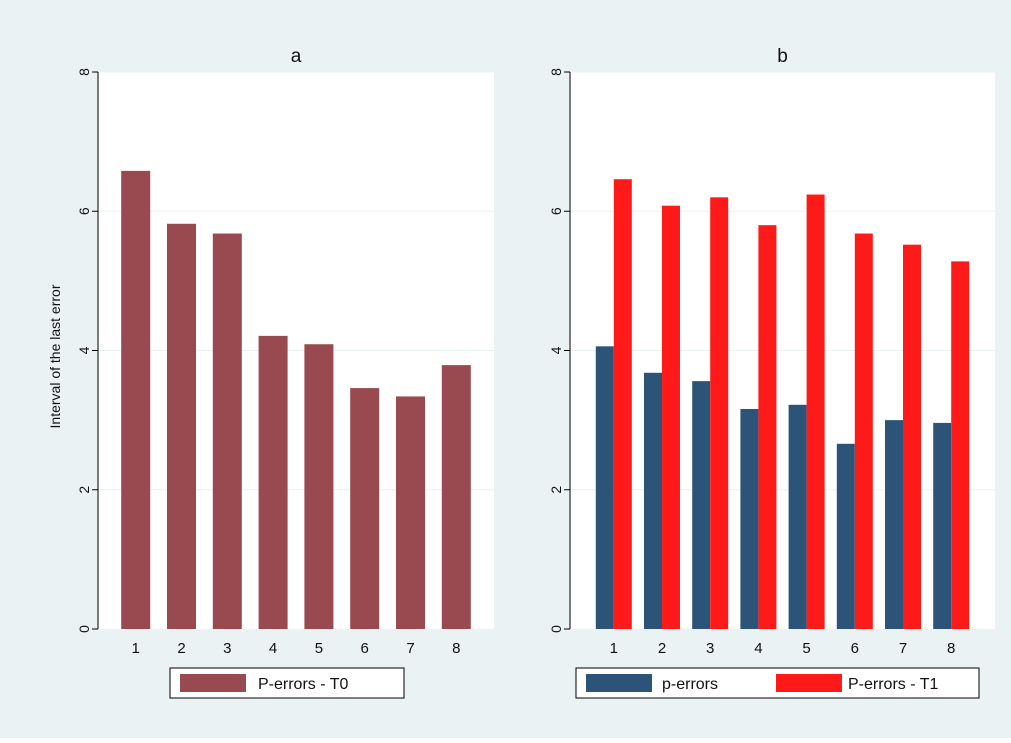 The height and width of the screenshot is (743, 1011). Describe the element at coordinates (84, 72) in the screenshot. I see `panel-a-y-tick-label: 8` at that location.